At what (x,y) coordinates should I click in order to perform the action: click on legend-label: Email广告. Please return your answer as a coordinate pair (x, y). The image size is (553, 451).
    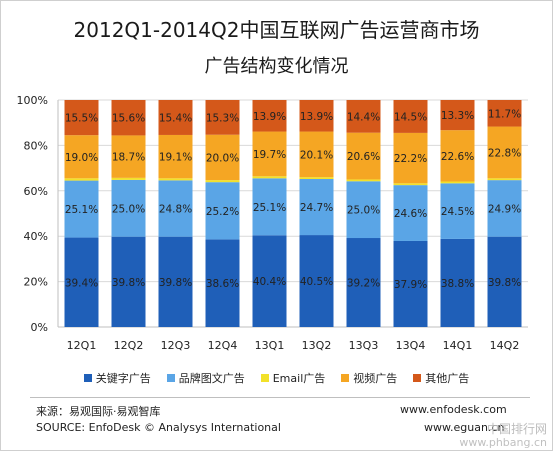
    Looking at the image, I should click on (299, 378).